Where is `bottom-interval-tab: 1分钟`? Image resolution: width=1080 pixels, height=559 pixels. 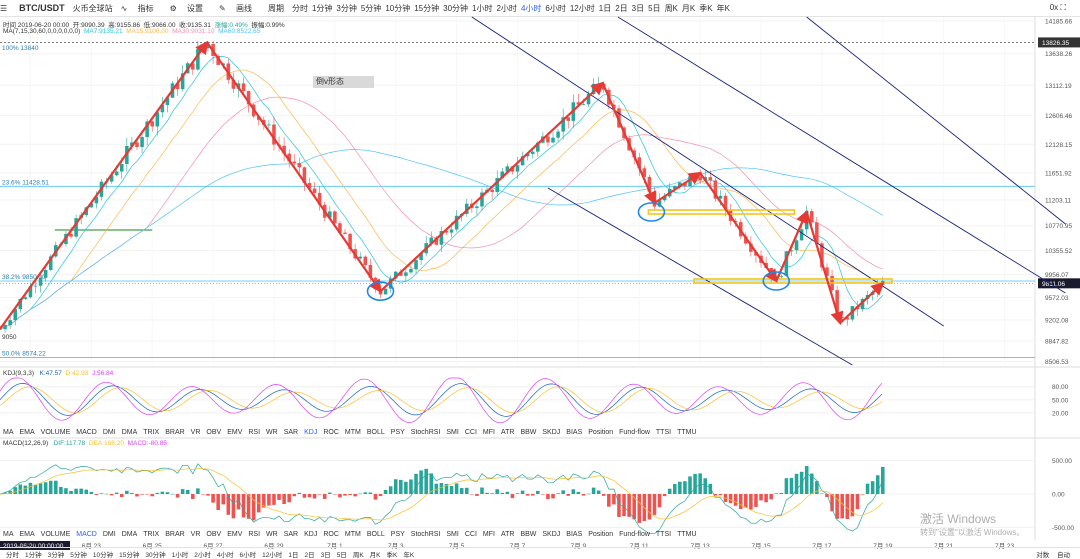
bottom-interval-tab: 1分钟 is located at coordinates (33, 555).